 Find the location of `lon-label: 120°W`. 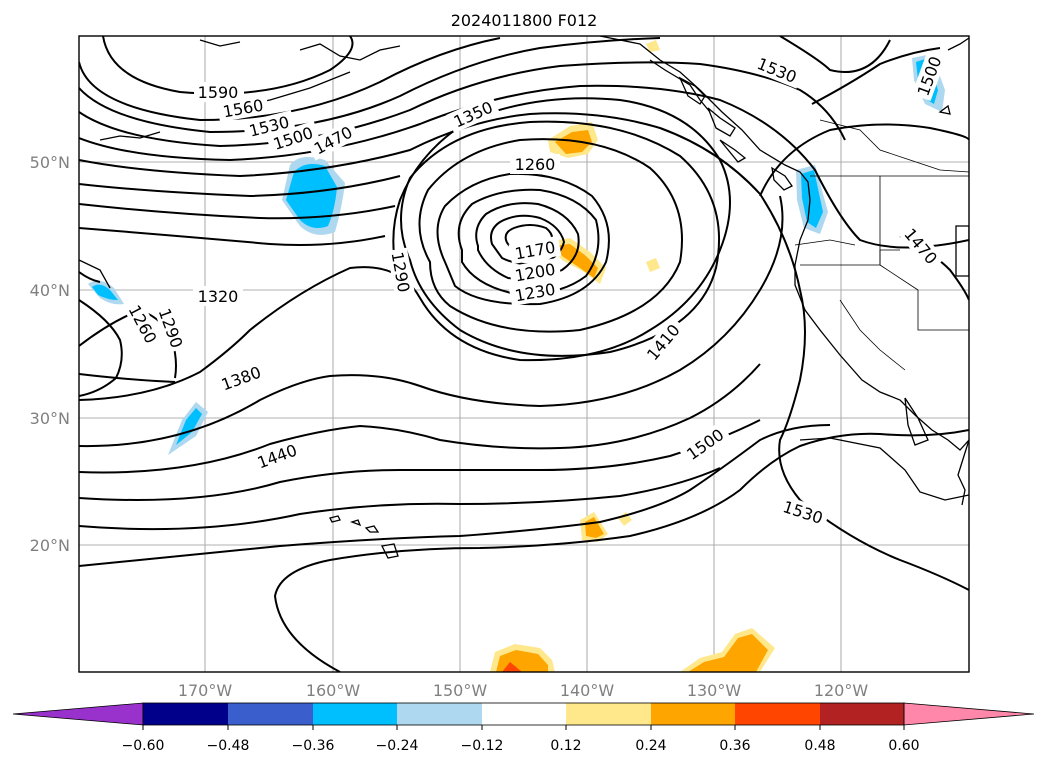

lon-label: 120°W is located at coordinates (841, 690).